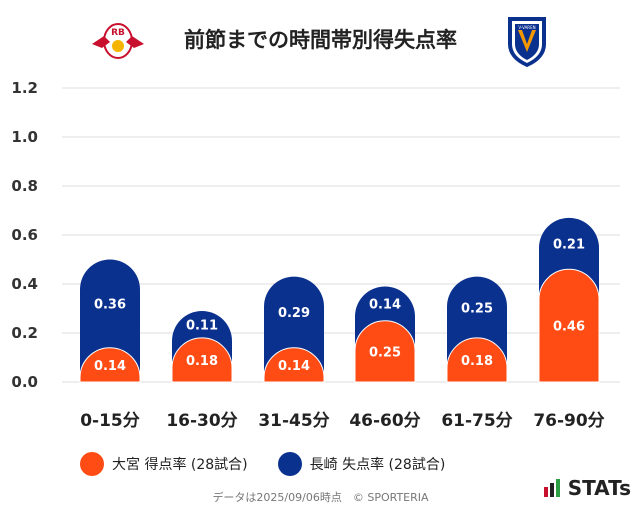  Describe the element at coordinates (24, 284) in the screenshot. I see `y-tick-label: 0.4` at that location.